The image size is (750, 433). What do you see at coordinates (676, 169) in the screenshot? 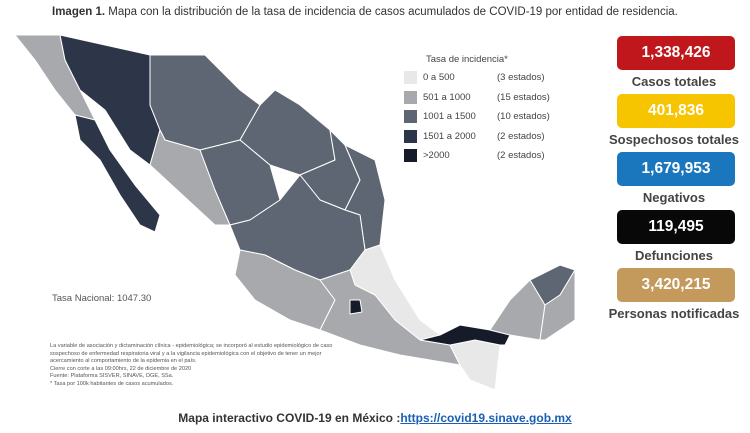
I see `stat-value: 1,679,953` at bounding box center [676, 169].